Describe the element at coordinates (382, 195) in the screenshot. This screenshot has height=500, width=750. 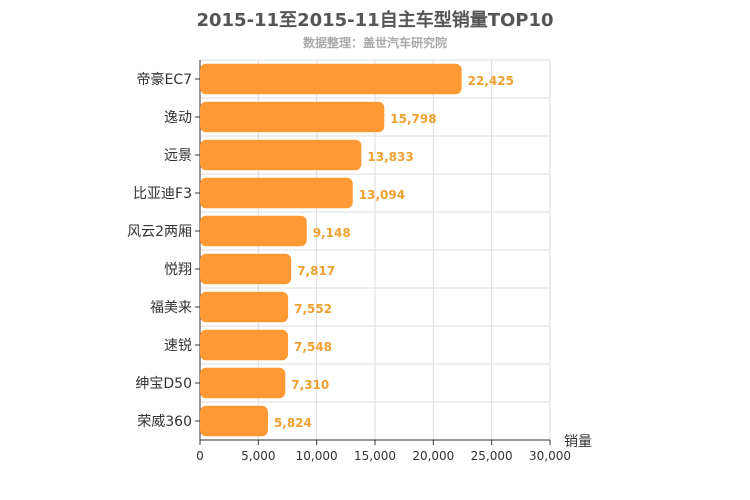
I see `data-label: 13,094` at that location.